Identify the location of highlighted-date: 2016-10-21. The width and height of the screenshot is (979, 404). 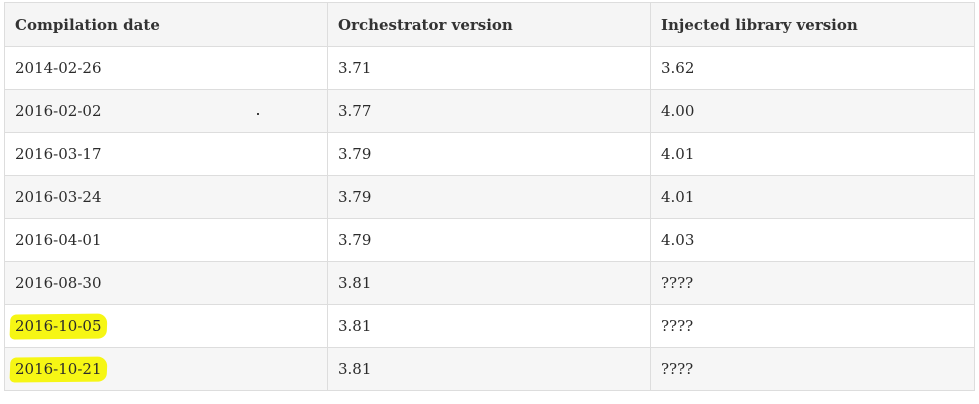
(59, 369).